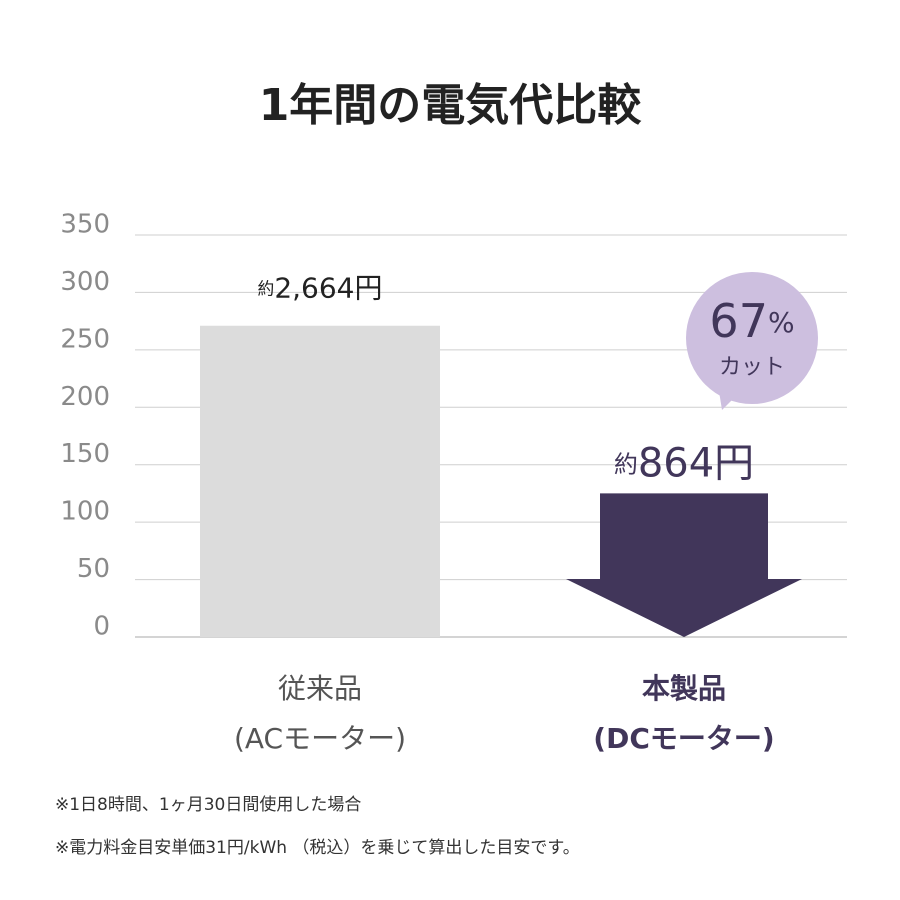  I want to click on value-label-text: 864円, so click(696, 463).